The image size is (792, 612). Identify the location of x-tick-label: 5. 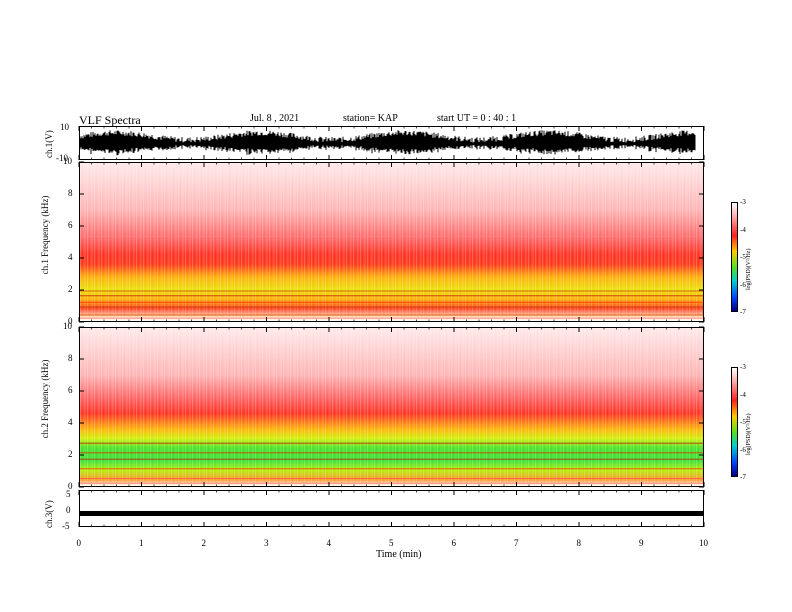
(391, 543).